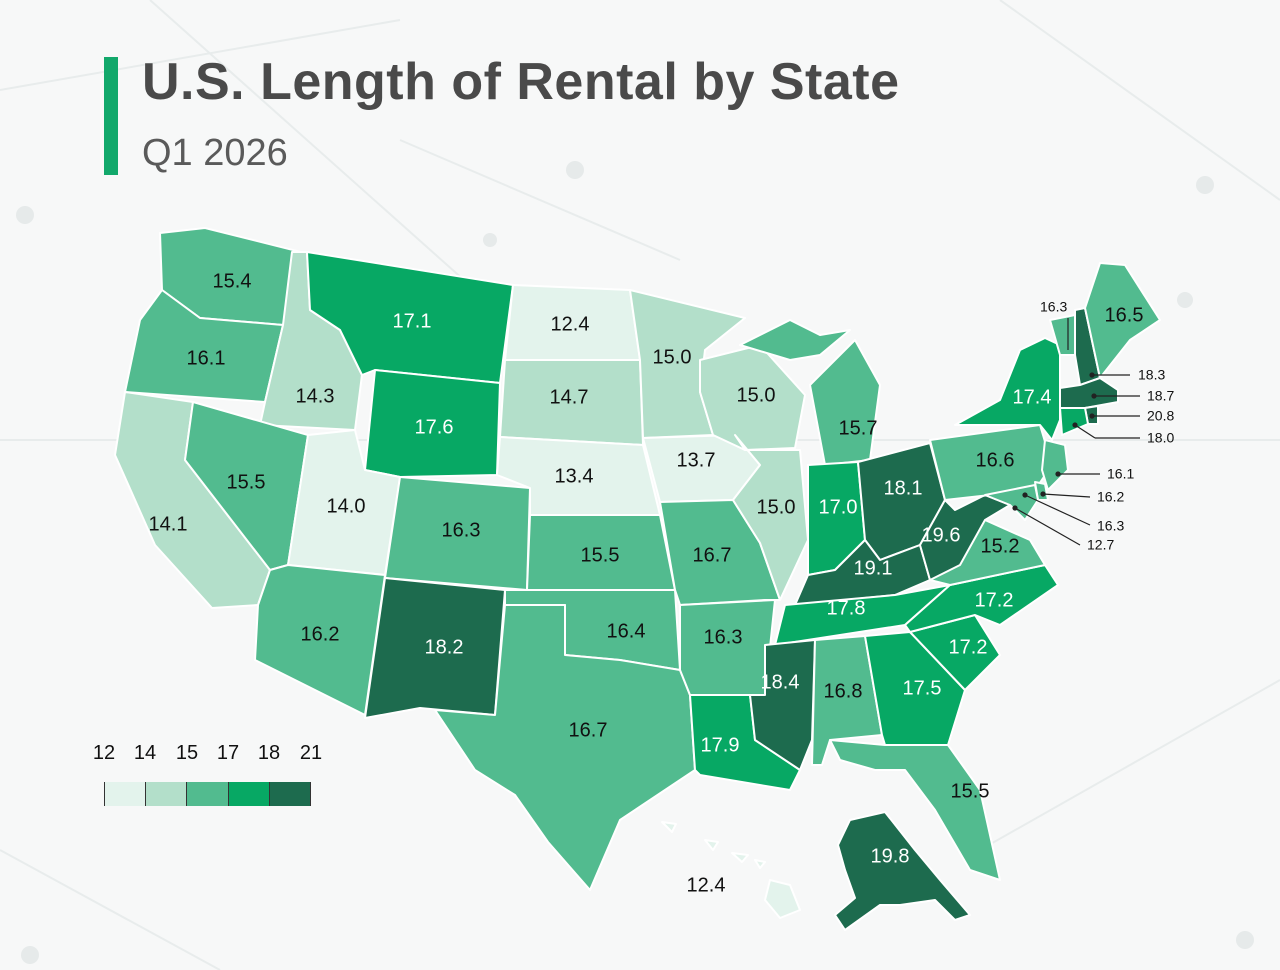  What do you see at coordinates (1000, 546) in the screenshot?
I see `state-value-label-VA: 15.2` at bounding box center [1000, 546].